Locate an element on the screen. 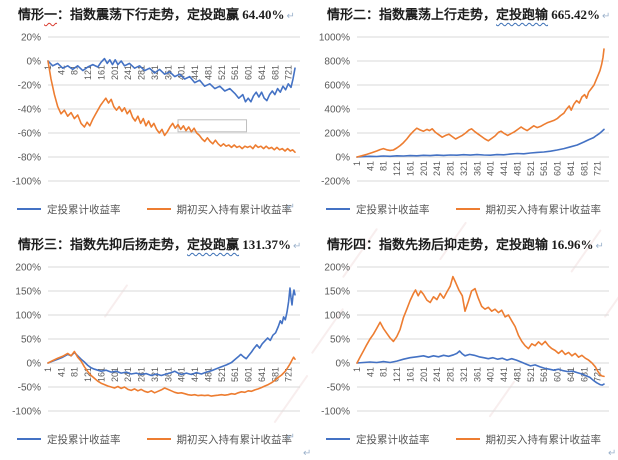 Image resolution: width=618 pixels, height=460 pixels. x-axis-tick: 281 is located at coordinates (451, 374).